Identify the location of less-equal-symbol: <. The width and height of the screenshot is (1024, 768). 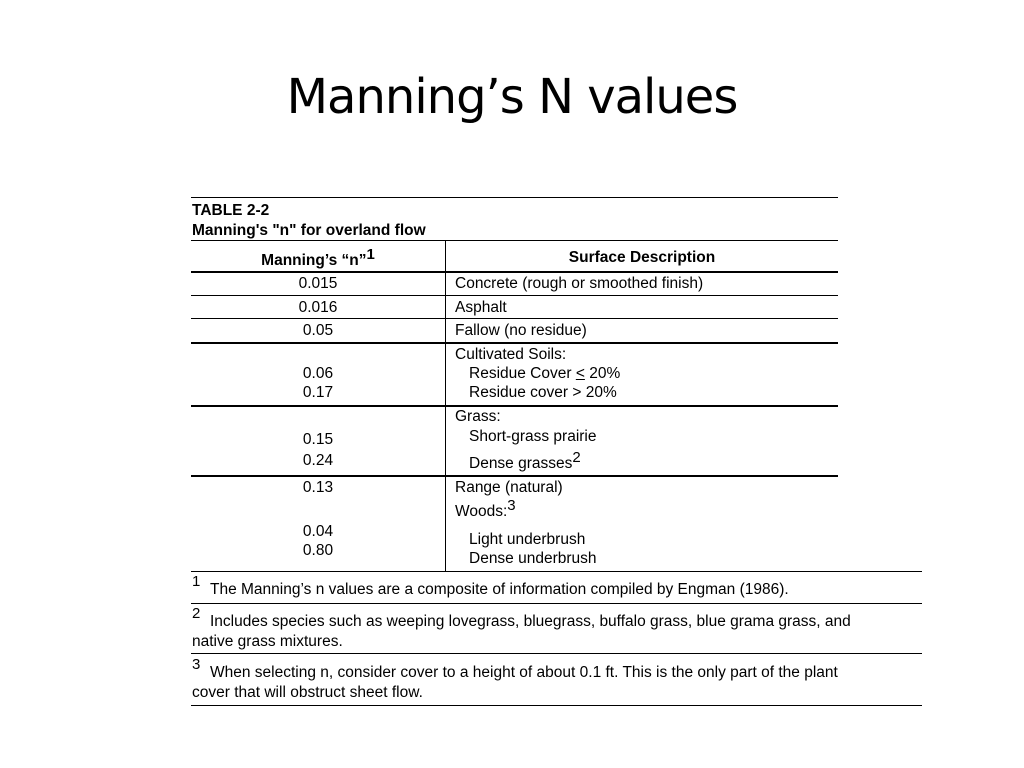
(580, 373).